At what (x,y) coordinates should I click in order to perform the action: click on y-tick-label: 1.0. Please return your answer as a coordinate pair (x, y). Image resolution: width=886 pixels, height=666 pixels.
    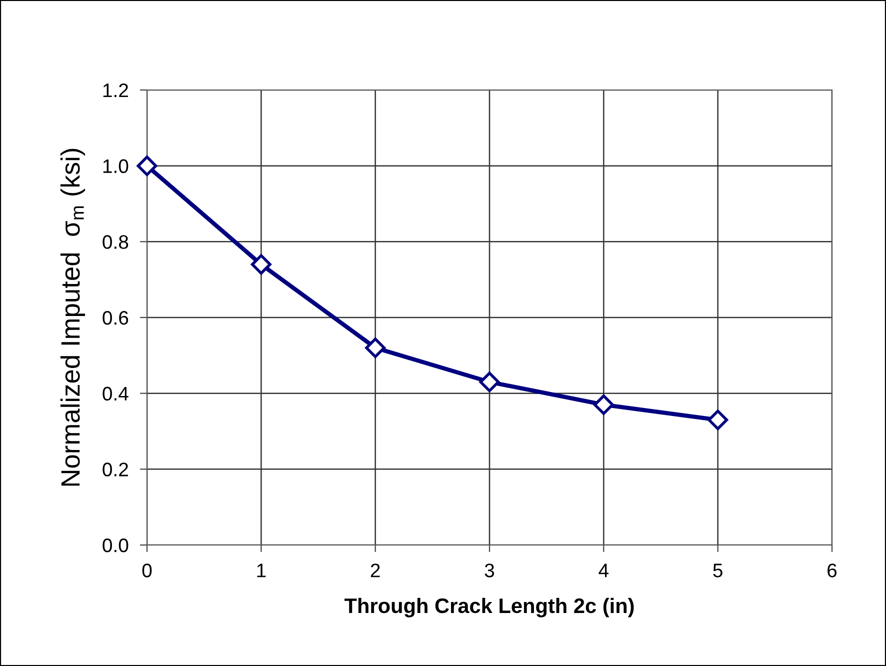
    Looking at the image, I should click on (115, 166).